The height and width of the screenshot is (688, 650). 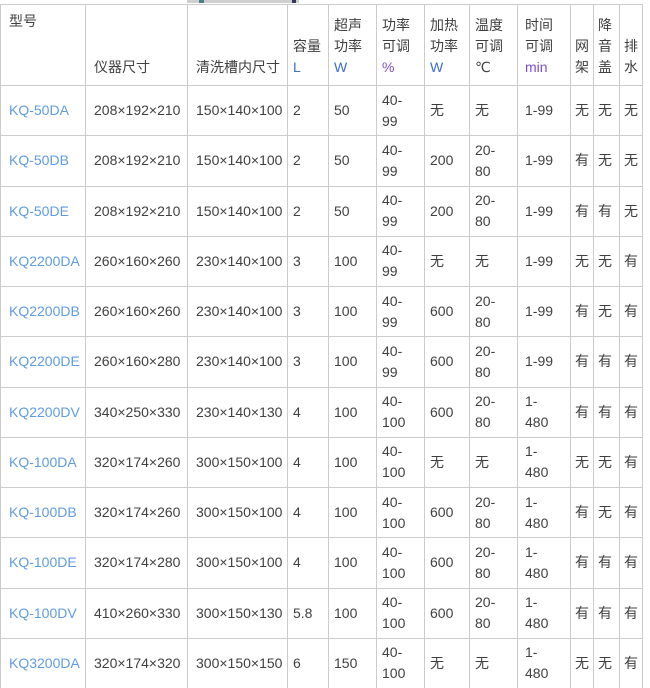 I want to click on spec-cell: 300×150×100, so click(x=237, y=462).